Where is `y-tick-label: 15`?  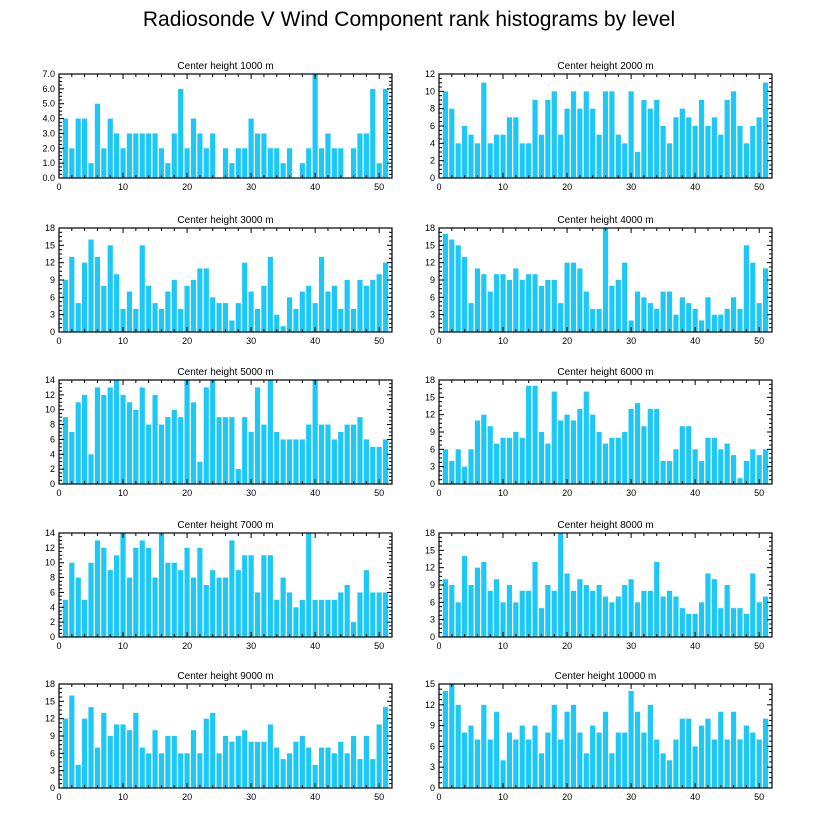 y-tick-label: 15 is located at coordinates (430, 245).